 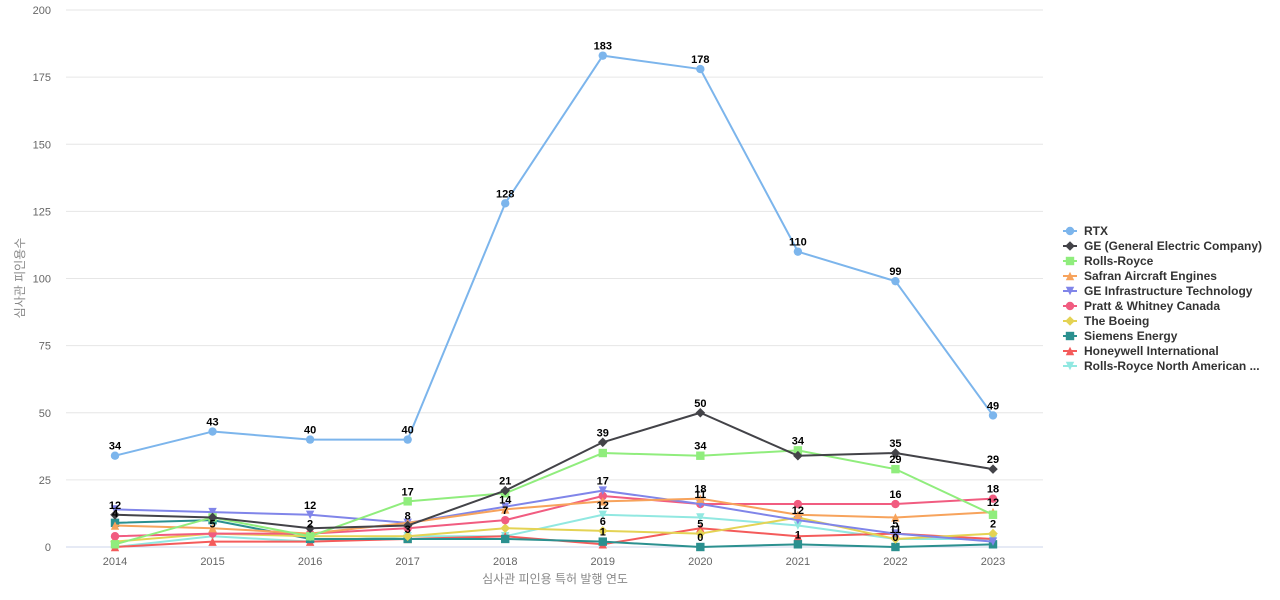 What do you see at coordinates (993, 460) in the screenshot?
I see `data-label: 29` at bounding box center [993, 460].